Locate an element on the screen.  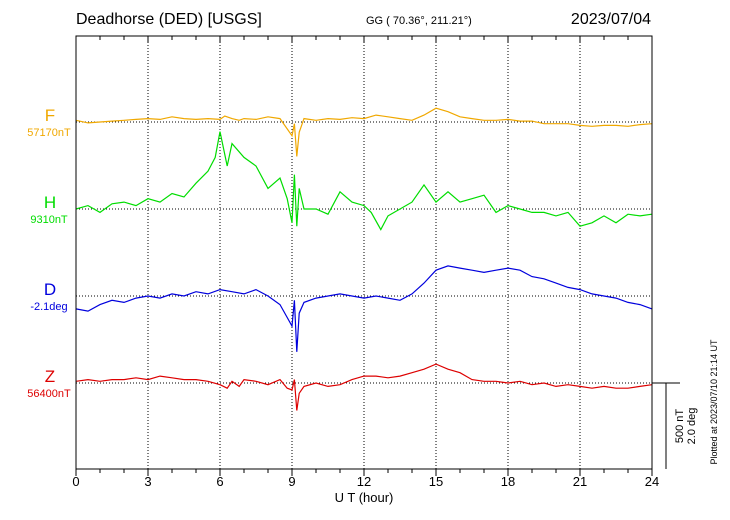
station-title: Deadhorse (DED) [USGS] is located at coordinates (169, 19).